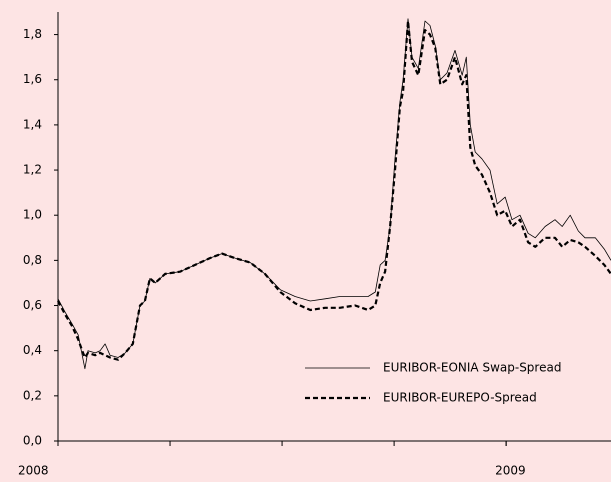 The width and height of the screenshot is (611, 482). I want to click on y-tick-label: 1,2, so click(32, 170).